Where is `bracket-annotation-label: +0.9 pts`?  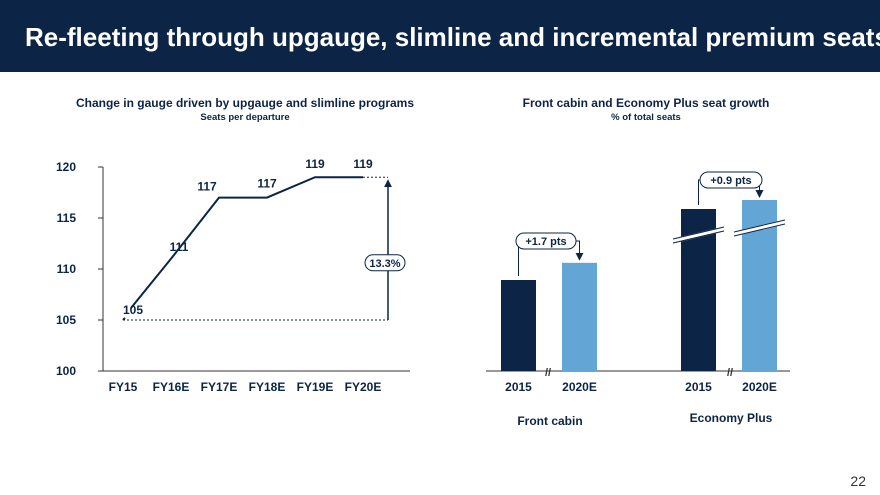
bracket-annotation-label: +0.9 pts is located at coordinates (730, 181).